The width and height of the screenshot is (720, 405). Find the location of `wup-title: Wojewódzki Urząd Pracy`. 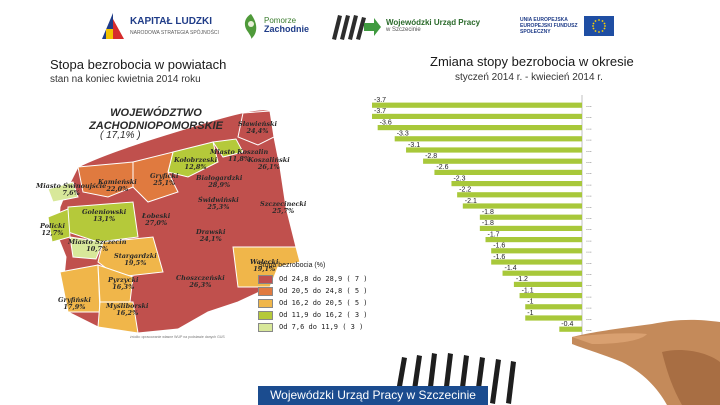

wup-title: Wojewódzki Urząd Pracy is located at coordinates (433, 22).